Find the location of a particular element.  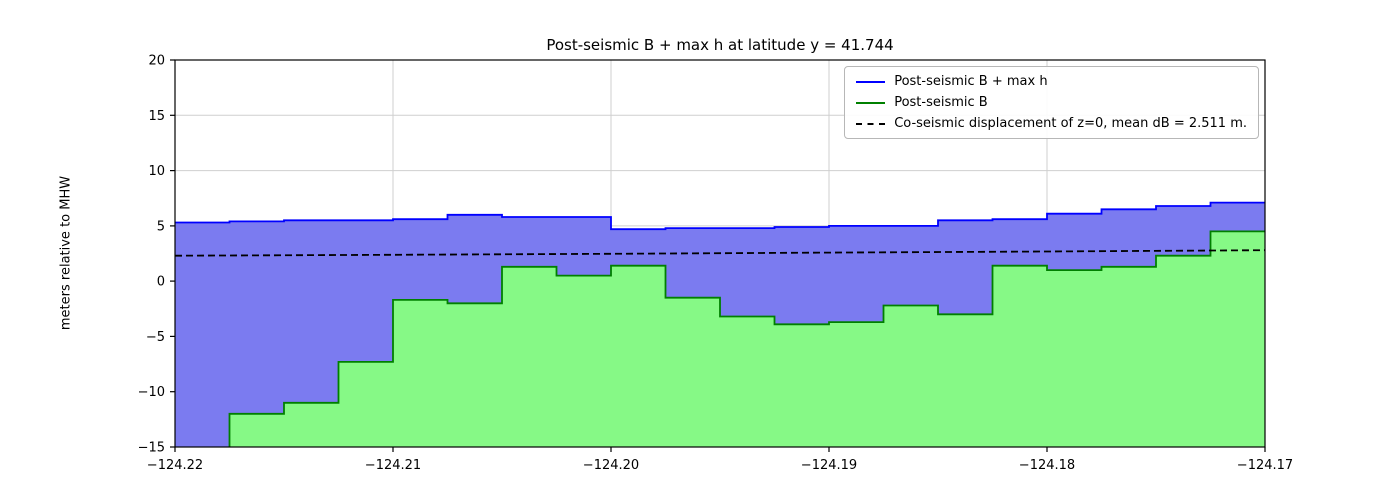

svg-text: −124.18 is located at coordinates (1047, 465).